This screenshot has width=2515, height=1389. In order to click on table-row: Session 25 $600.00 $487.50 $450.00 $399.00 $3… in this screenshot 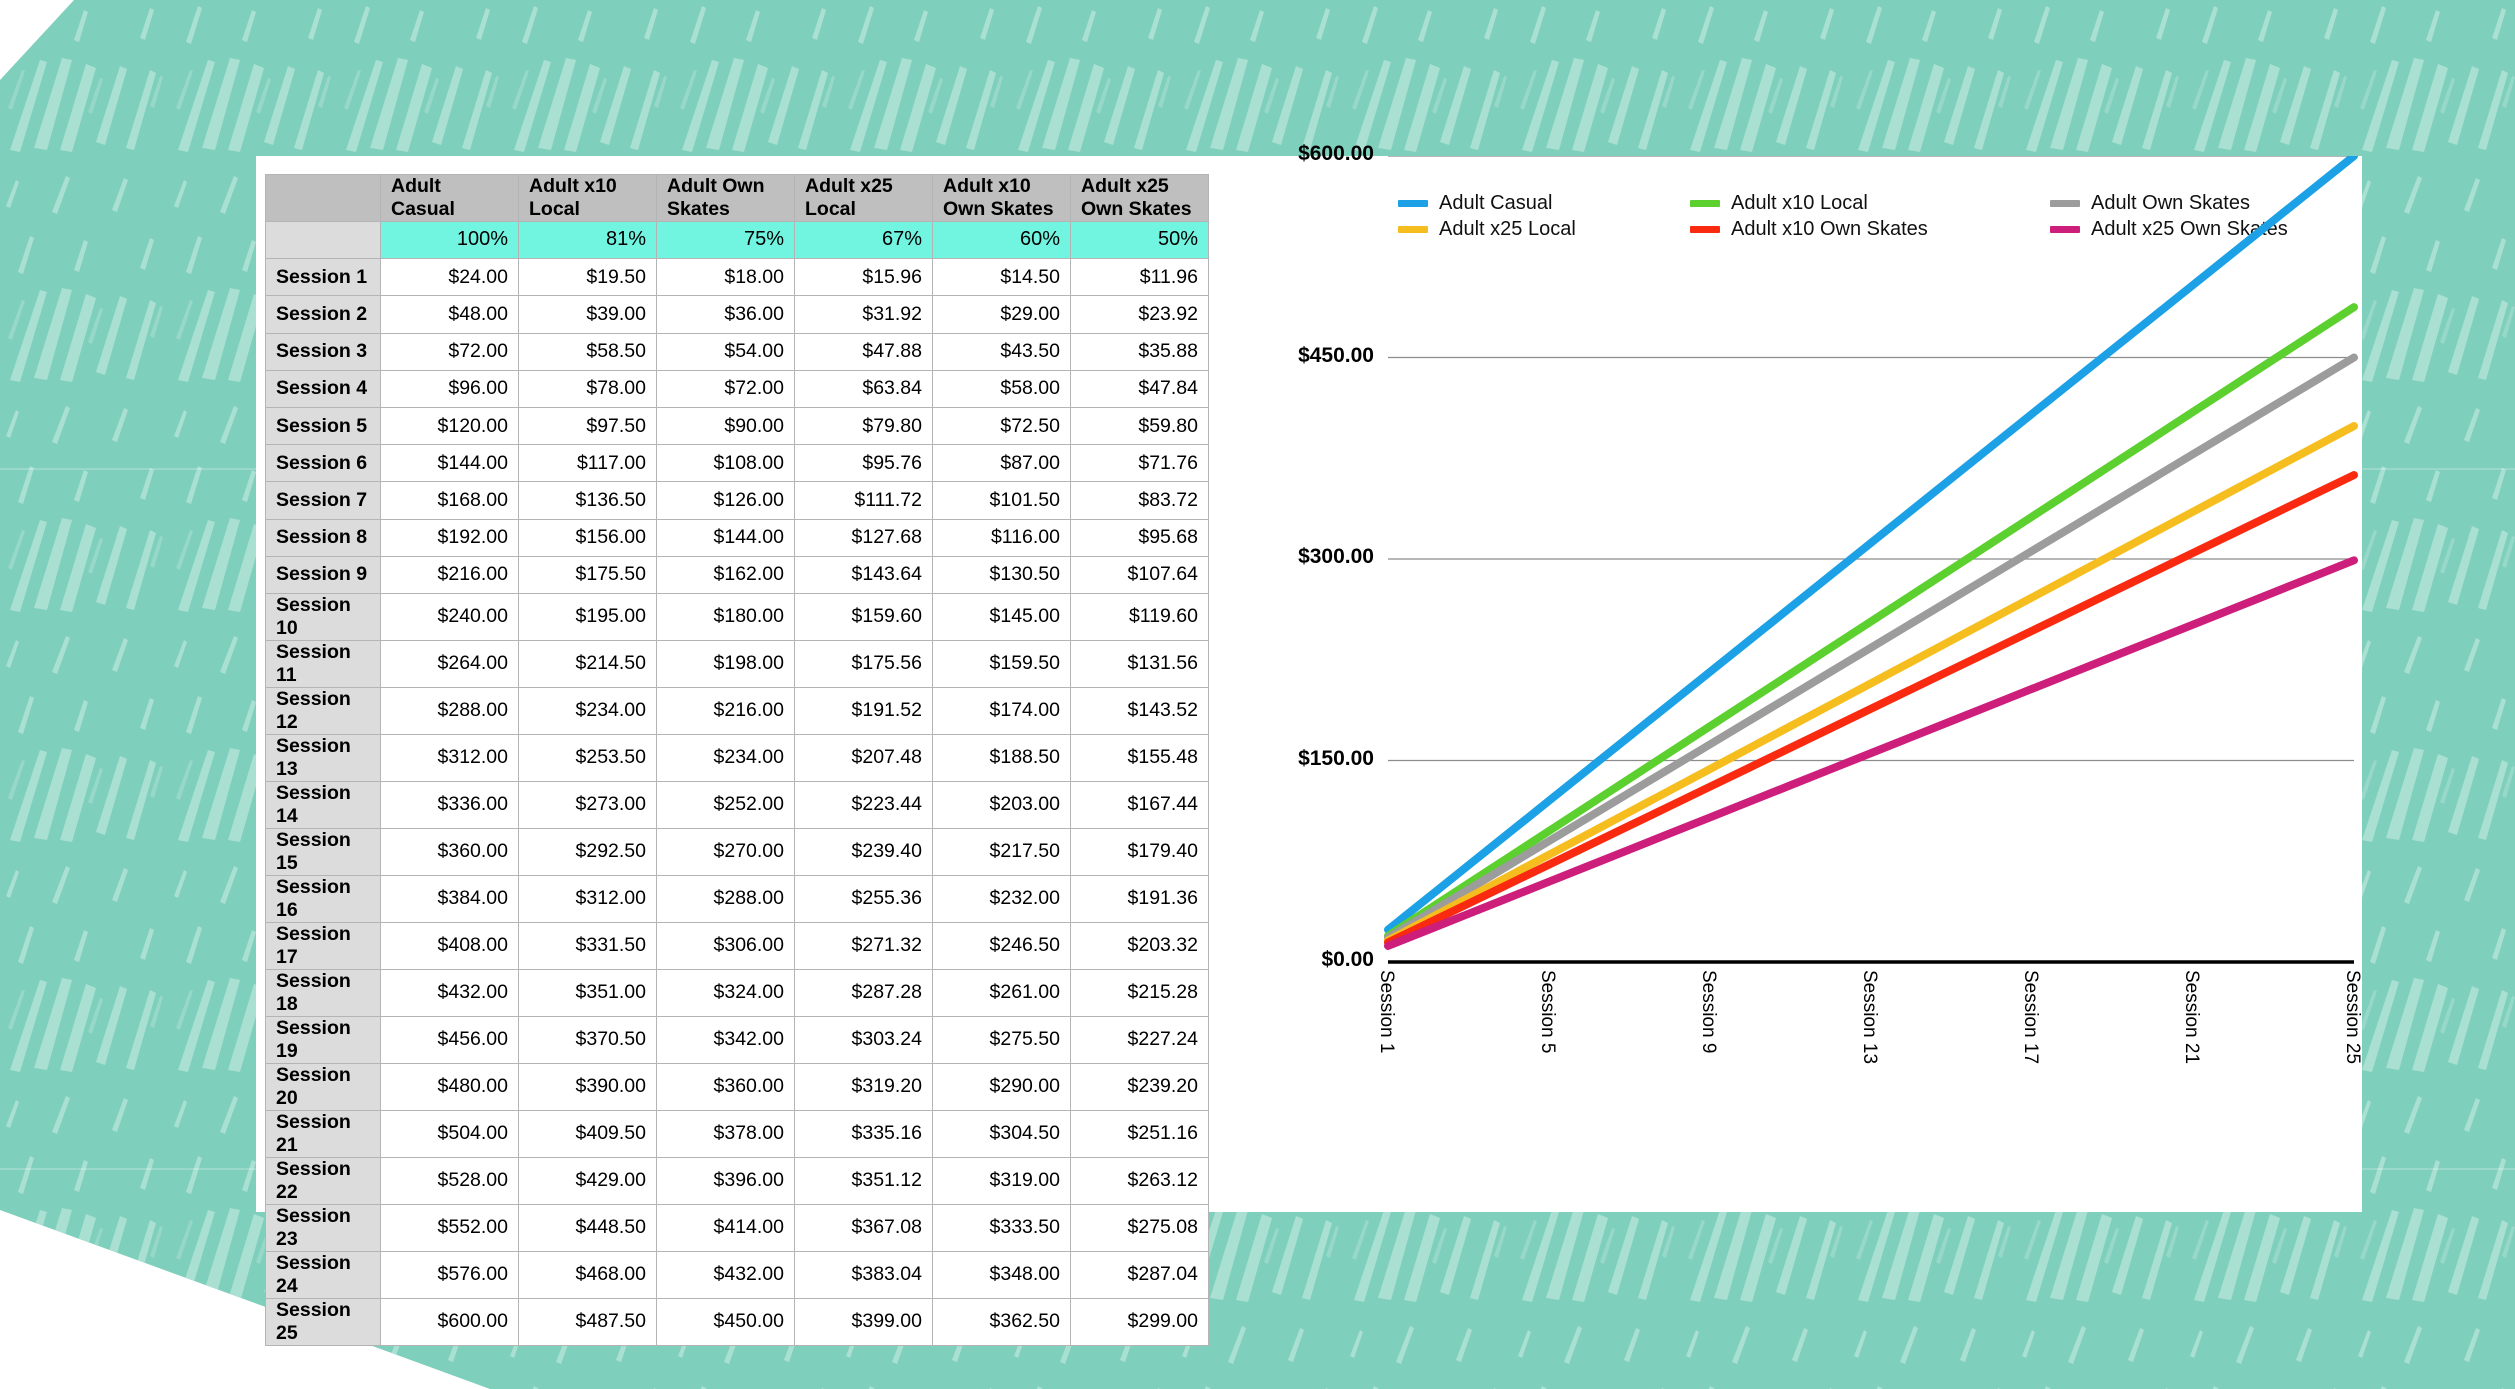, I will do `click(737, 1321)`.